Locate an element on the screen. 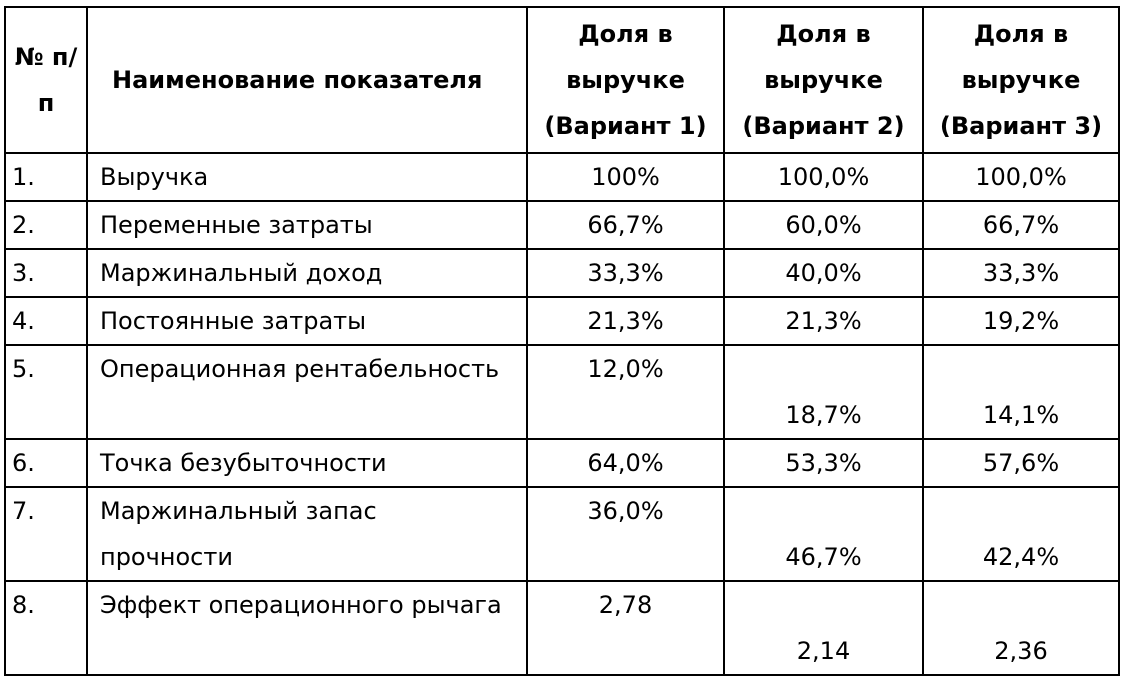  variant-2-value: 40,0% is located at coordinates (823, 273).